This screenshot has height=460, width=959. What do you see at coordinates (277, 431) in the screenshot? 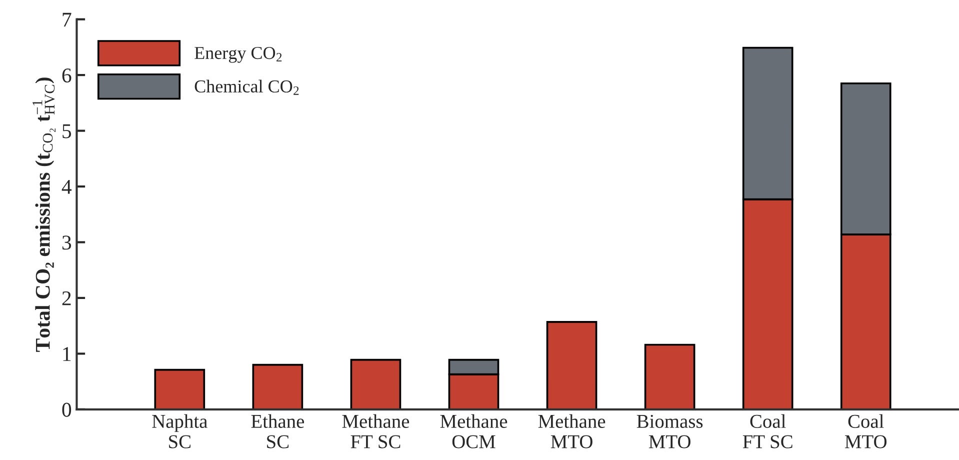
I see `x-tick-label: Ethane SC` at bounding box center [277, 431].